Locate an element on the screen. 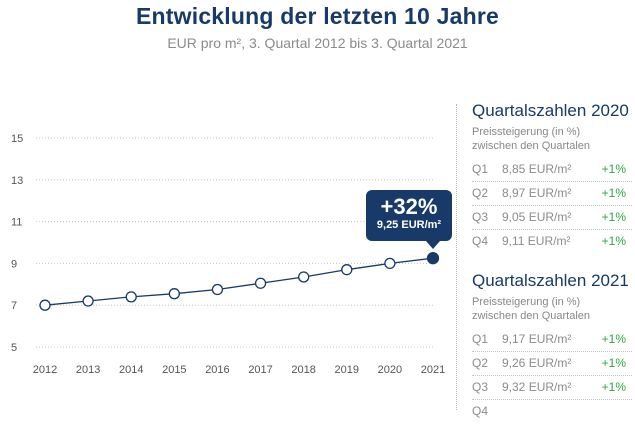 The image size is (635, 429). current-price: 9,25 EUR/m² is located at coordinates (409, 225).